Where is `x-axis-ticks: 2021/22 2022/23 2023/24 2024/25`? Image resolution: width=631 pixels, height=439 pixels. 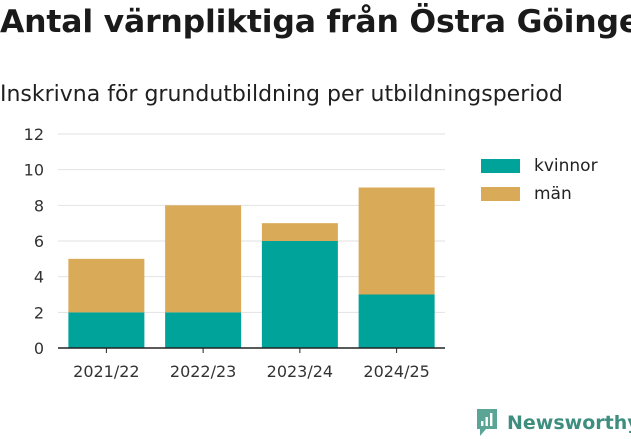 x-axis-ticks: 2021/22 2022/23 2023/24 2024/25 is located at coordinates (251, 364).